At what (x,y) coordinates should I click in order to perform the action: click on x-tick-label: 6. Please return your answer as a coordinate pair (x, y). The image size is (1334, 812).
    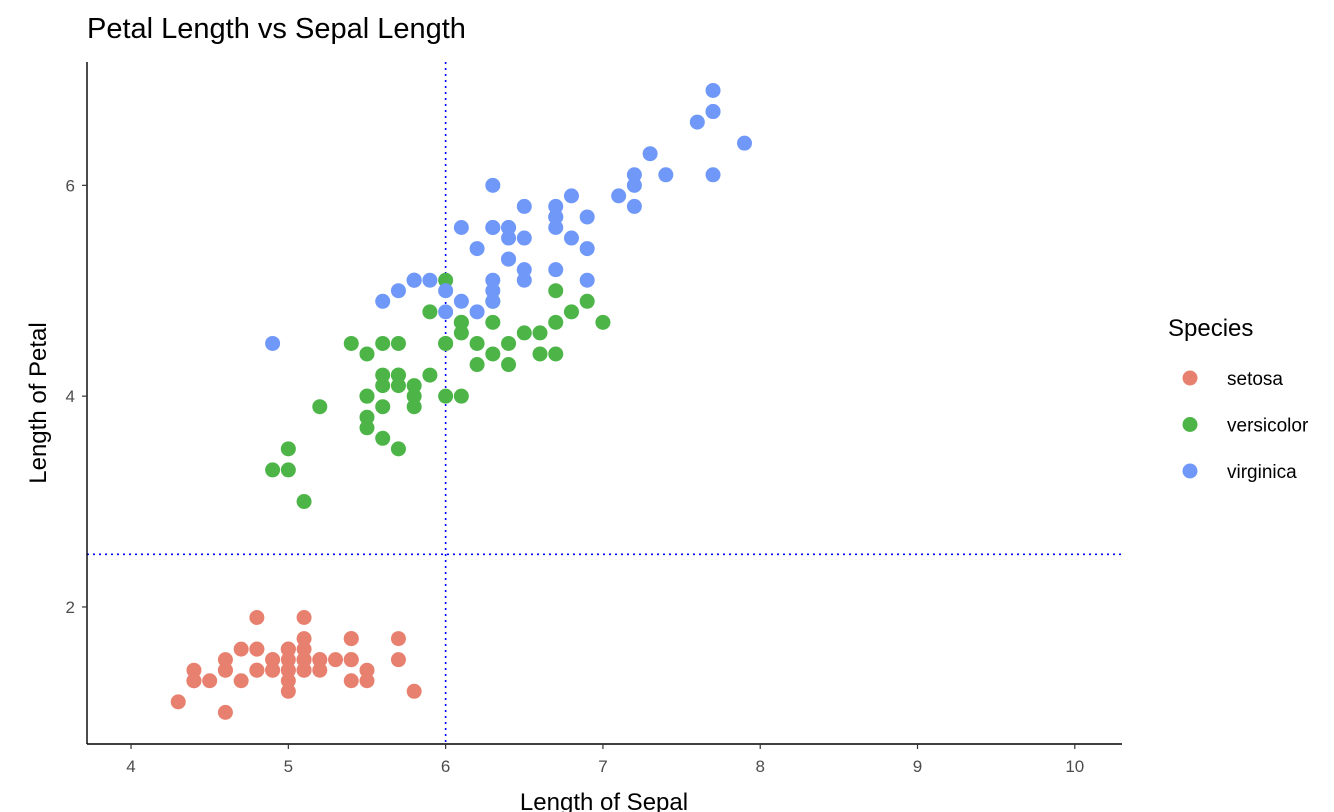
    Looking at the image, I should click on (445, 766).